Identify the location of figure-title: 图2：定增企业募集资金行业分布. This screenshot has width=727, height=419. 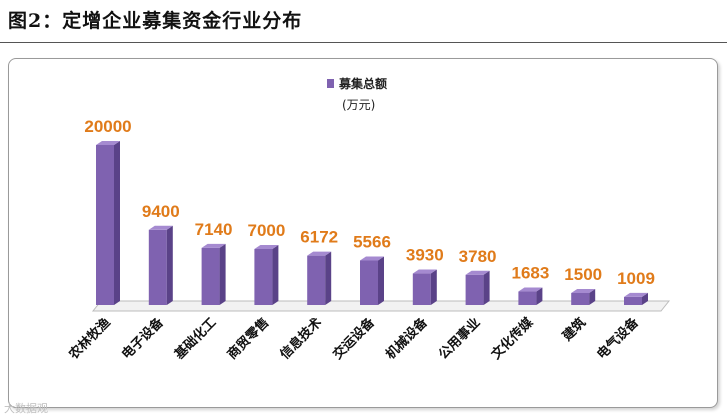
(155, 21).